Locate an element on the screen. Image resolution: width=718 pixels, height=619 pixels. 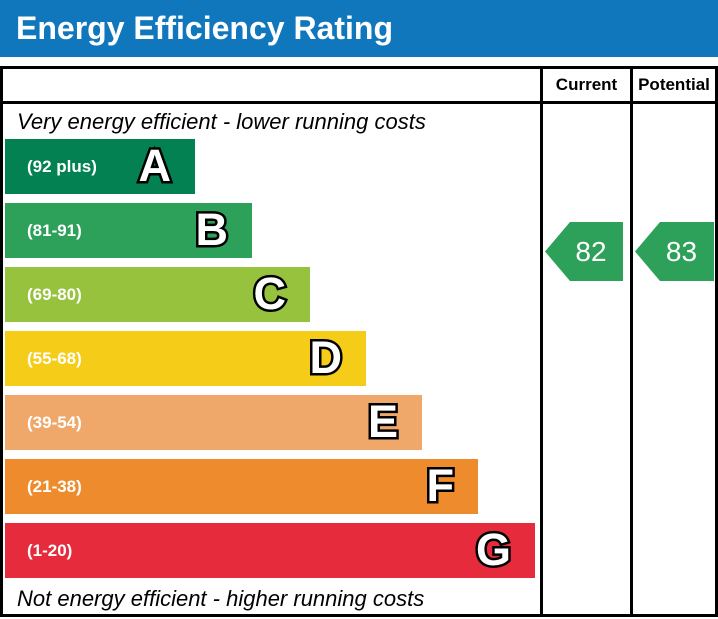
potential-rating-arrow: 83 is located at coordinates (674, 251).